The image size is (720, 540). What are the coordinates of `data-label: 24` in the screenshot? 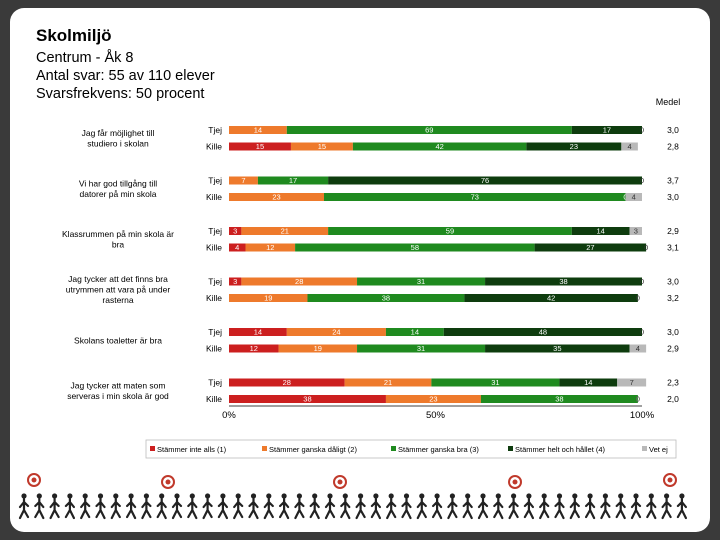 It's located at (336, 332).